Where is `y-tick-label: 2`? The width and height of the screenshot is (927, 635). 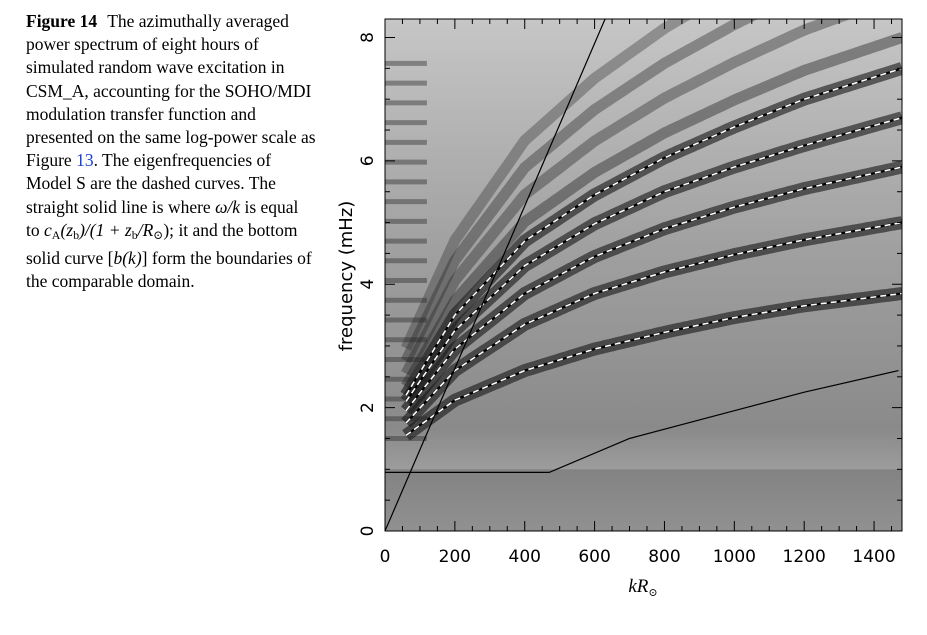 y-tick-label: 2 is located at coordinates (368, 407).